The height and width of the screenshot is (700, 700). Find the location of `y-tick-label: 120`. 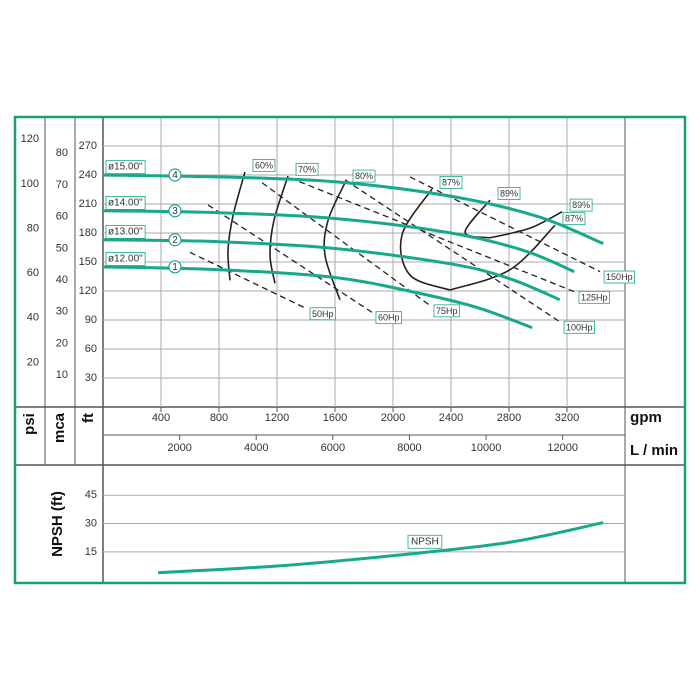

y-tick-label: 120 is located at coordinates (88, 291).